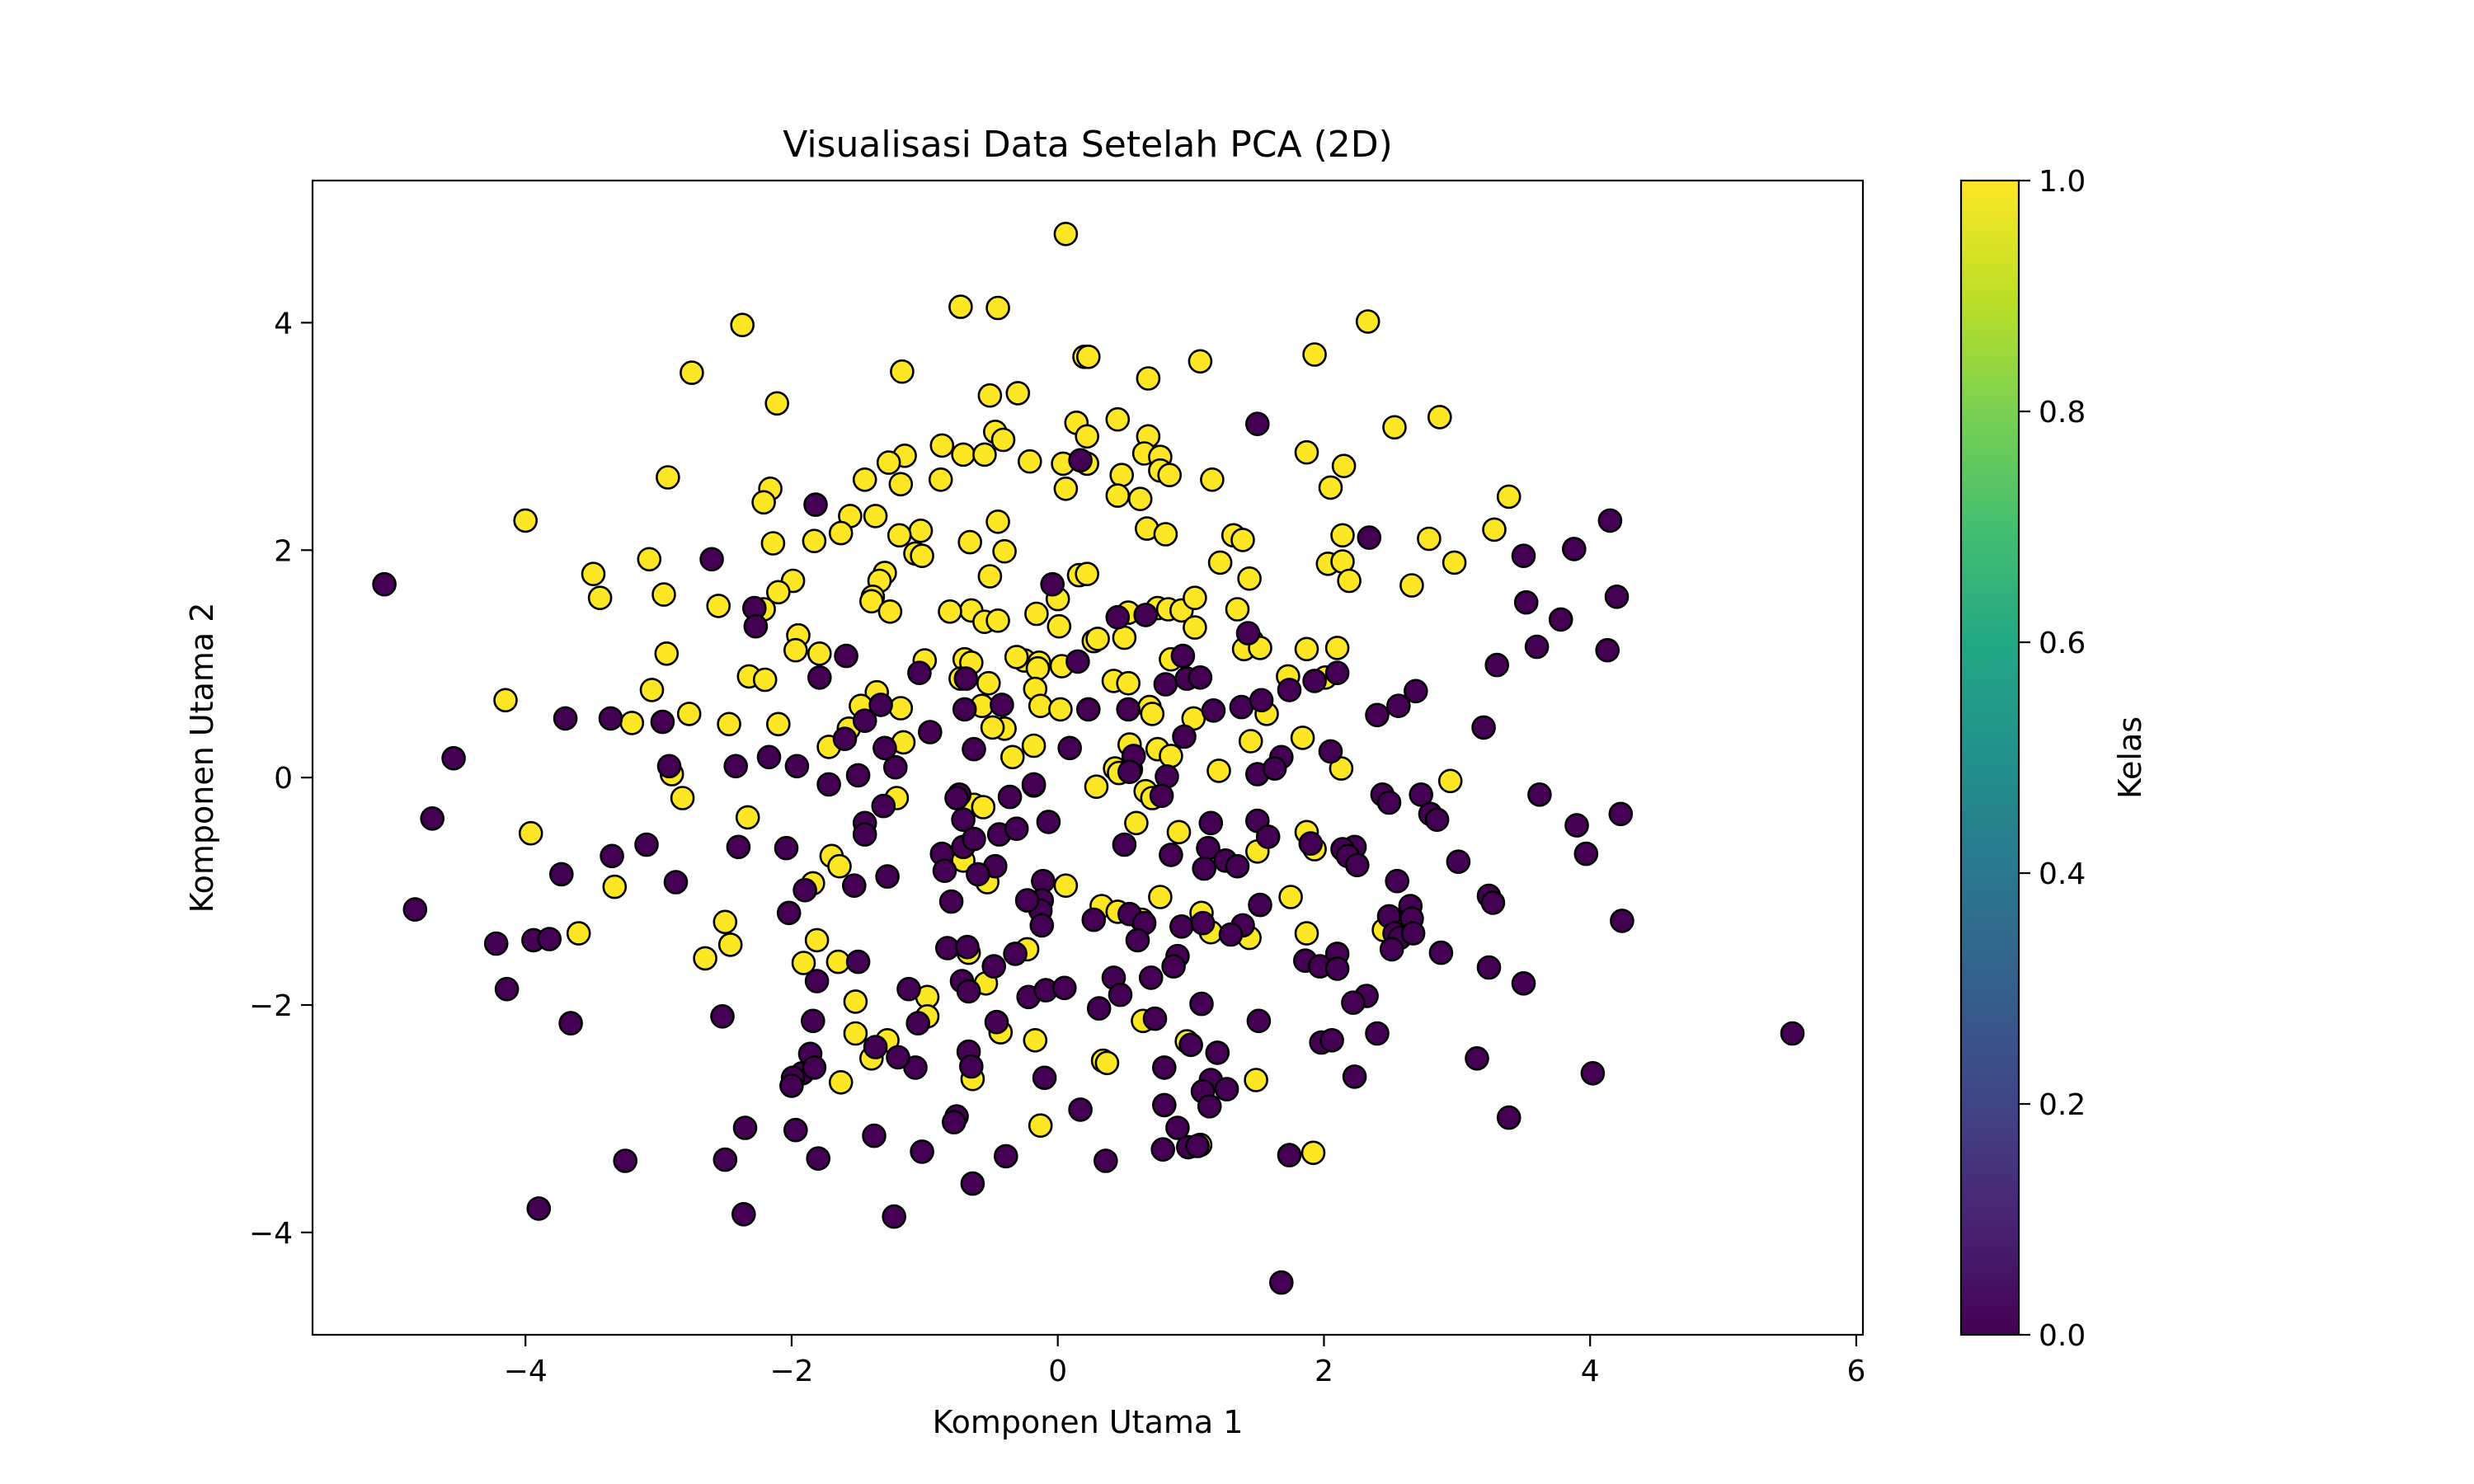 The image size is (2474, 1484). Describe the element at coordinates (1057, 1371) in the screenshot. I see `x-tick-label: 0` at that location.